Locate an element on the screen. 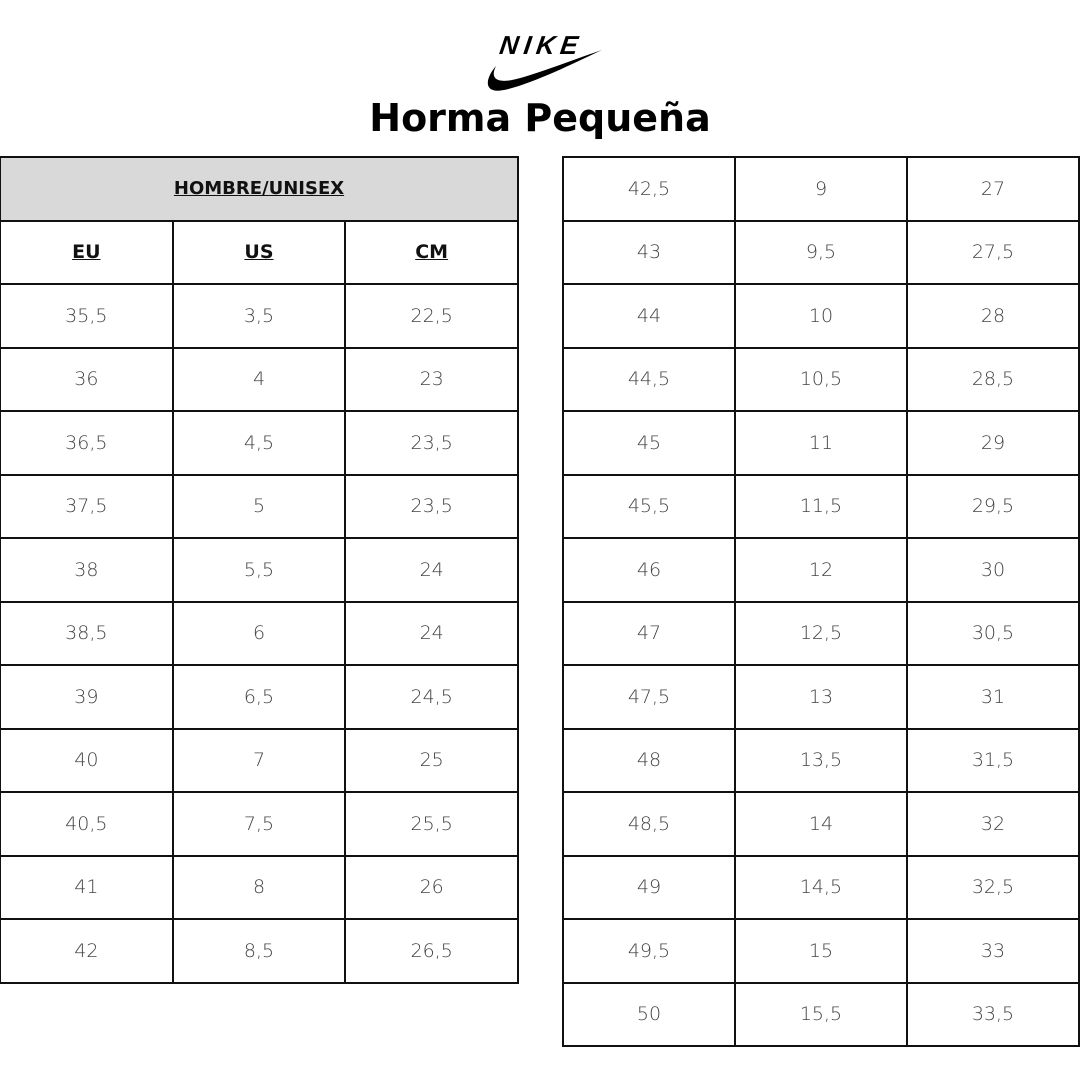 Image resolution: width=1080 pixels, height=1080 pixels. table-row: 39 6,5 24,5 is located at coordinates (259, 697).